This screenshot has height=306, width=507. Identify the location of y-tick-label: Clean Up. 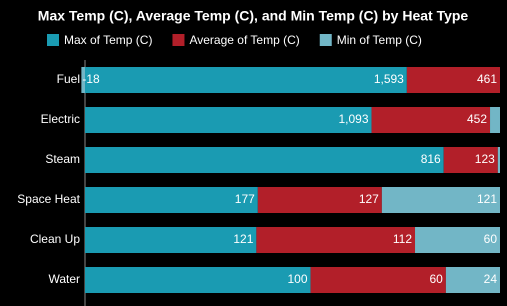
(55, 239).